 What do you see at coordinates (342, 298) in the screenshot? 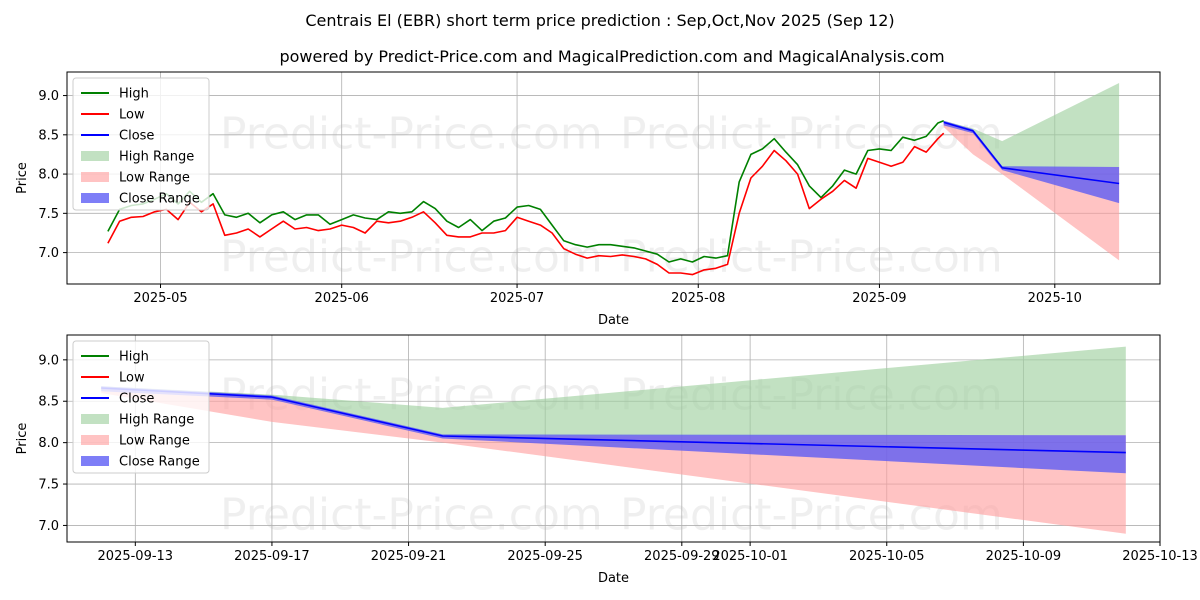
I see `x-tick-label: 2025-06` at bounding box center [342, 298].